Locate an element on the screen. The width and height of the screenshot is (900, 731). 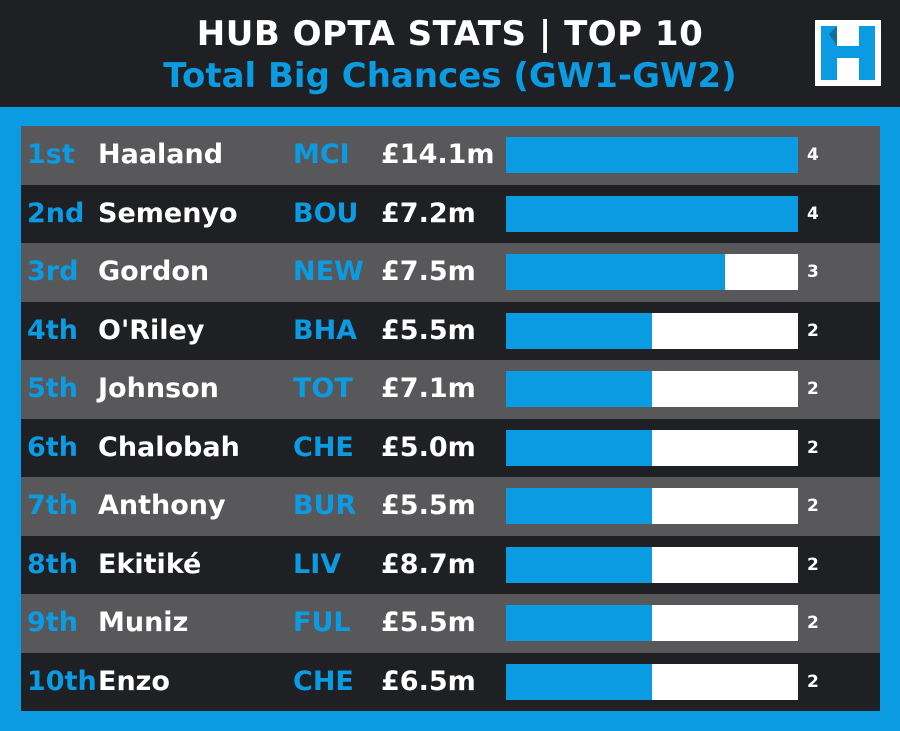
player-name: Haaland is located at coordinates (161, 154).